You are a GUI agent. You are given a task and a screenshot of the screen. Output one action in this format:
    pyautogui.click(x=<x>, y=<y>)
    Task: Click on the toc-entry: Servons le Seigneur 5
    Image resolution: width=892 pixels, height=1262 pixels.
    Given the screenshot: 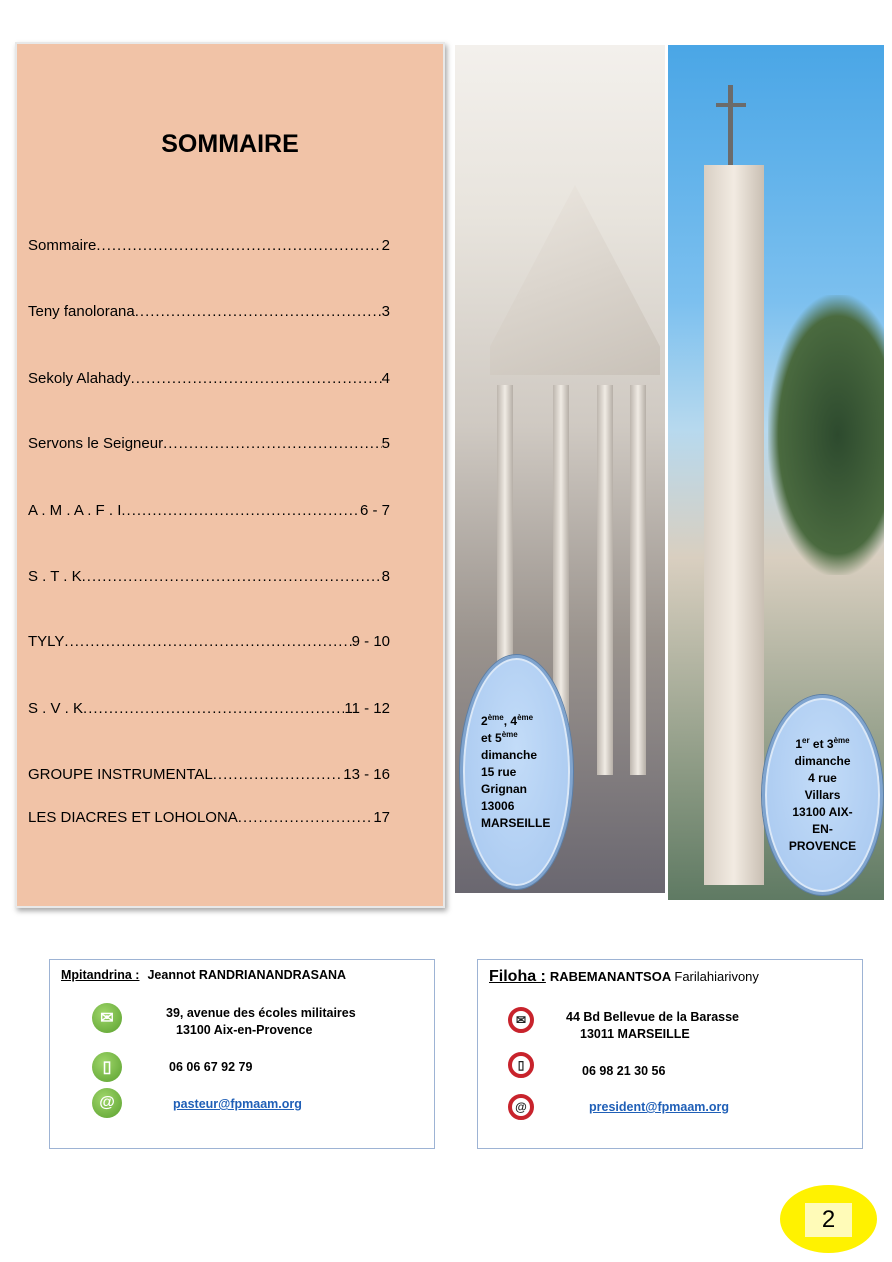 What is the action you would take?
    pyautogui.click(x=209, y=443)
    